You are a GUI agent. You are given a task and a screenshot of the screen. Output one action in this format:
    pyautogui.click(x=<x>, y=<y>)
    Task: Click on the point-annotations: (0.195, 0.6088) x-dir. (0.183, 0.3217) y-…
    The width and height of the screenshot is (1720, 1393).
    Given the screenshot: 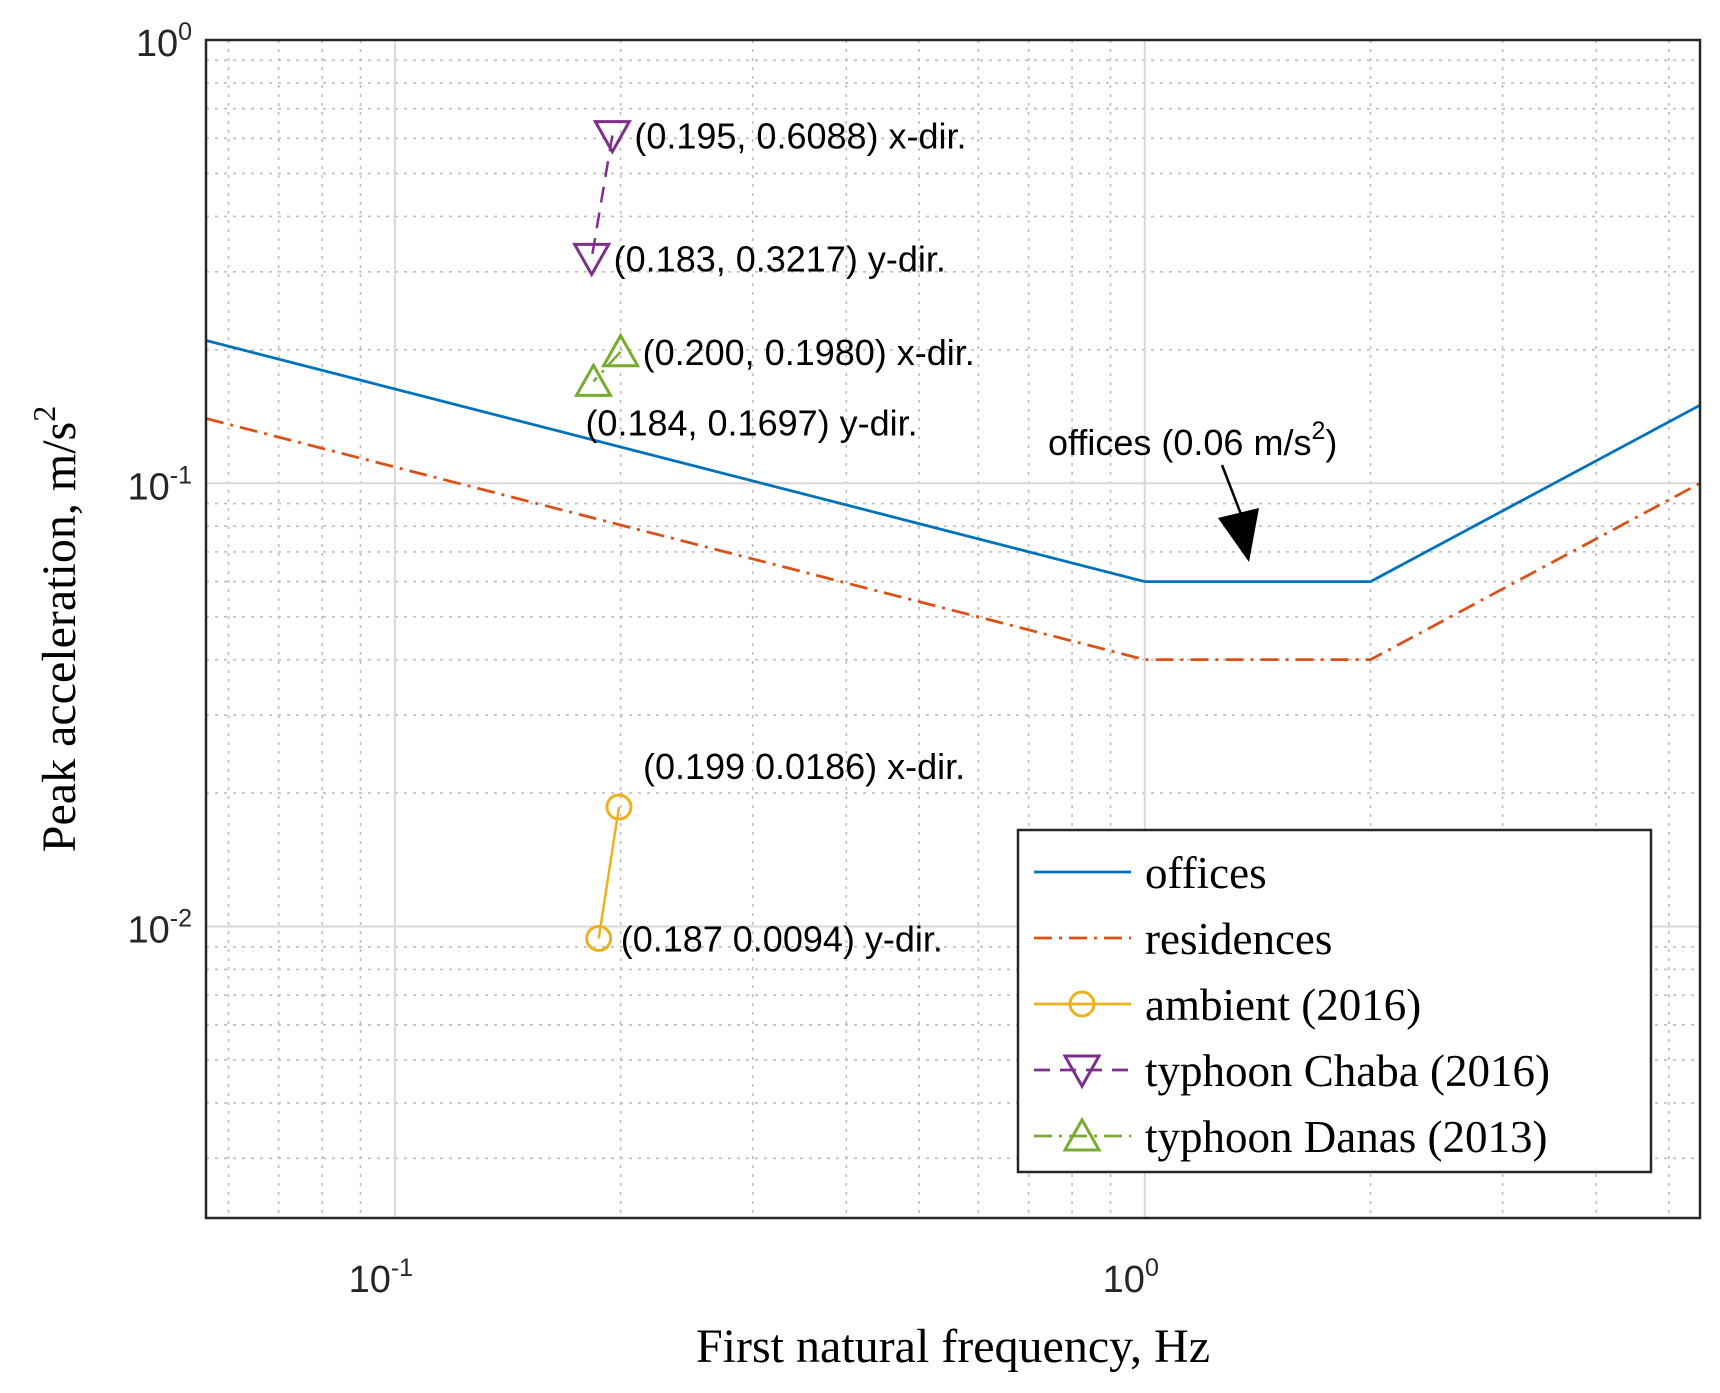 What is the action you would take?
    pyautogui.click(x=779, y=538)
    